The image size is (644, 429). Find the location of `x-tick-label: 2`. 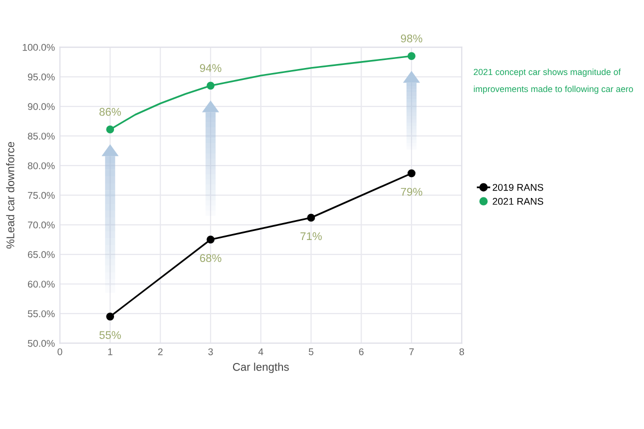

x-tick-label: 2 is located at coordinates (160, 352).